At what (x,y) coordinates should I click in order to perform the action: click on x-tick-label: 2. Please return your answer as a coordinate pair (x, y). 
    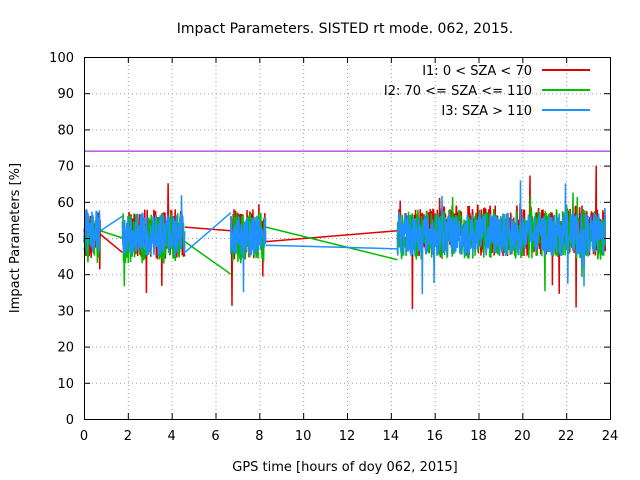
    Looking at the image, I should click on (128, 436).